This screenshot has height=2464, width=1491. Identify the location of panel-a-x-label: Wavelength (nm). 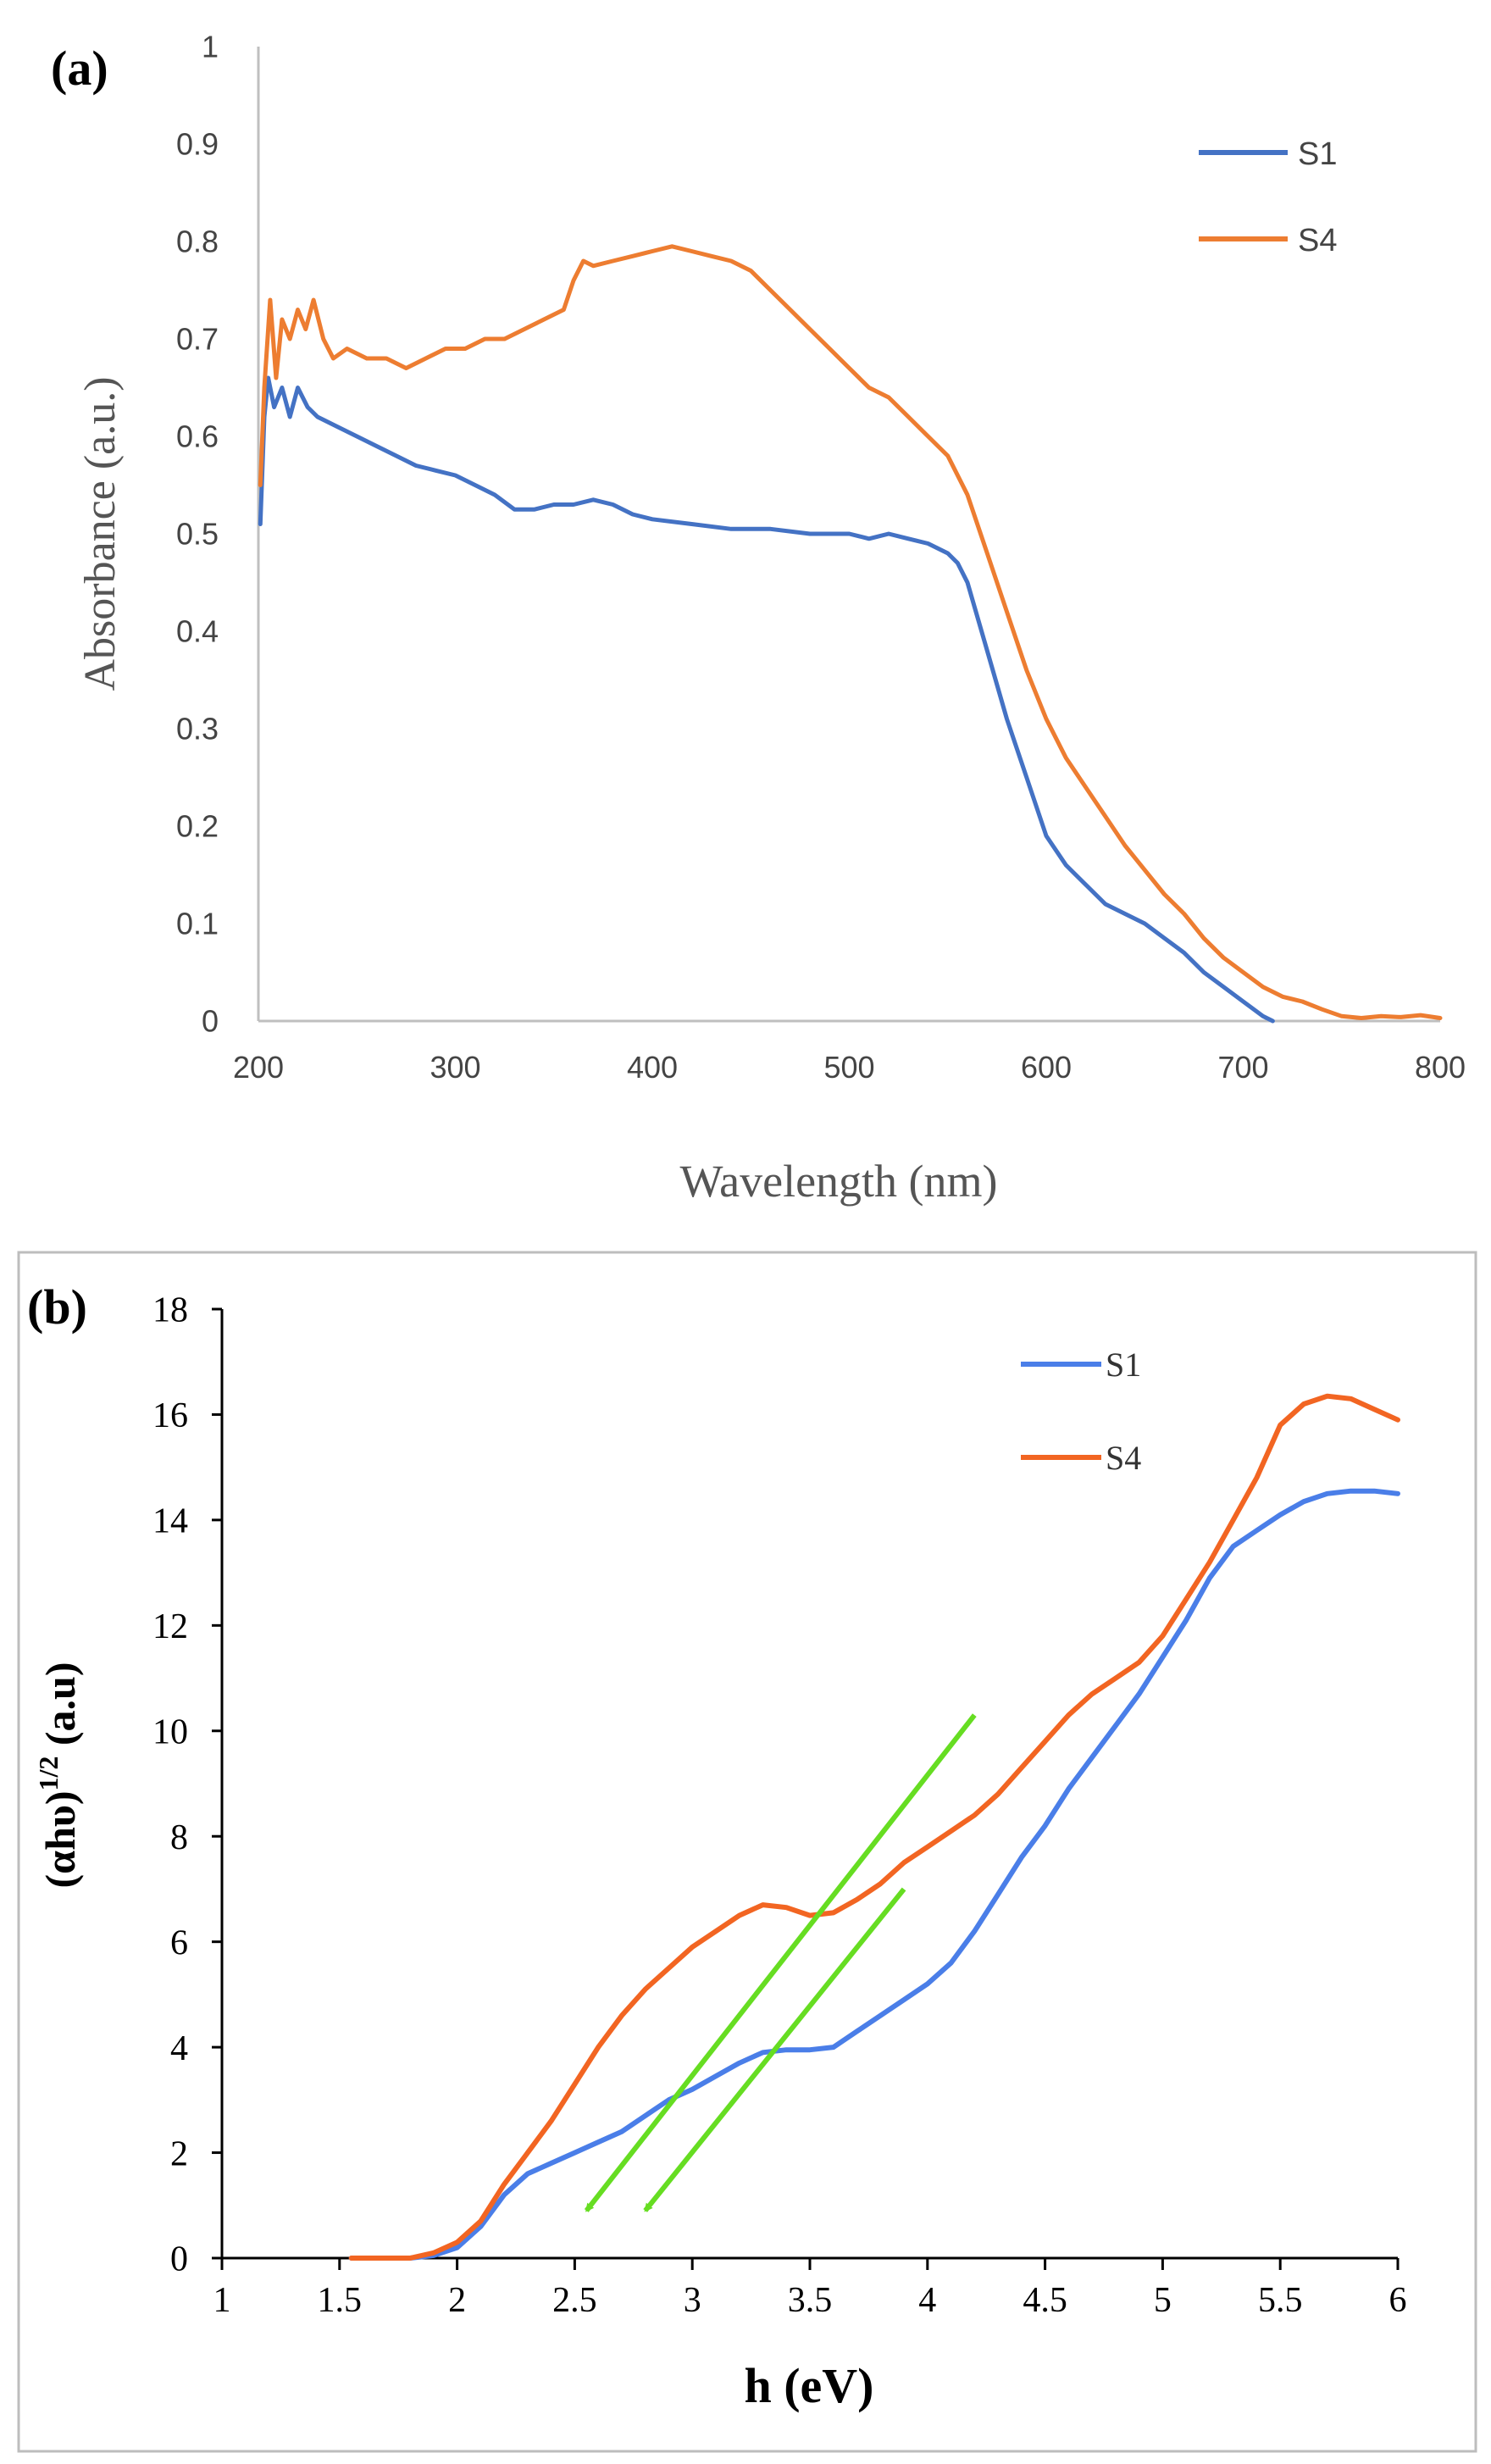
(838, 1181).